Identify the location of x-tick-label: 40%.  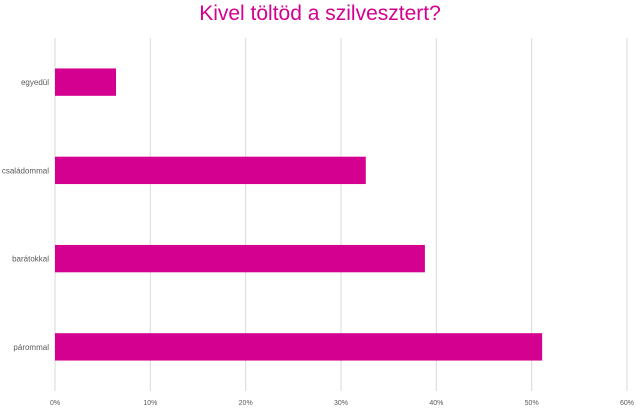
(436, 403).